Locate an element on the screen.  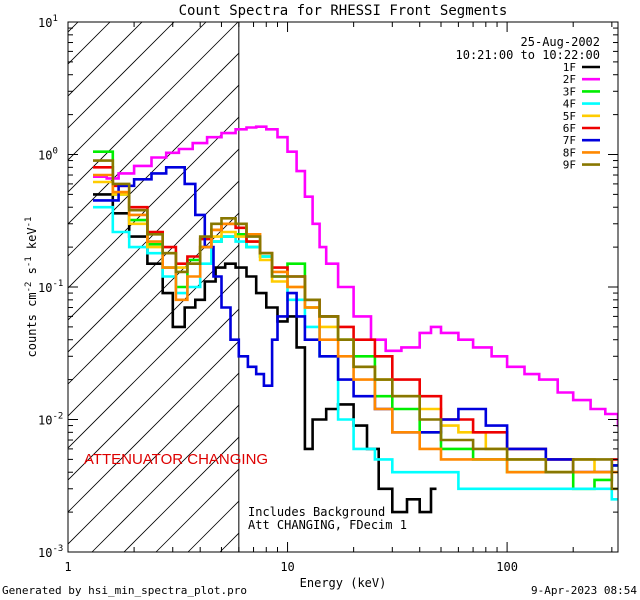
date-label: 25-Aug-2002 is located at coordinates (560, 42).